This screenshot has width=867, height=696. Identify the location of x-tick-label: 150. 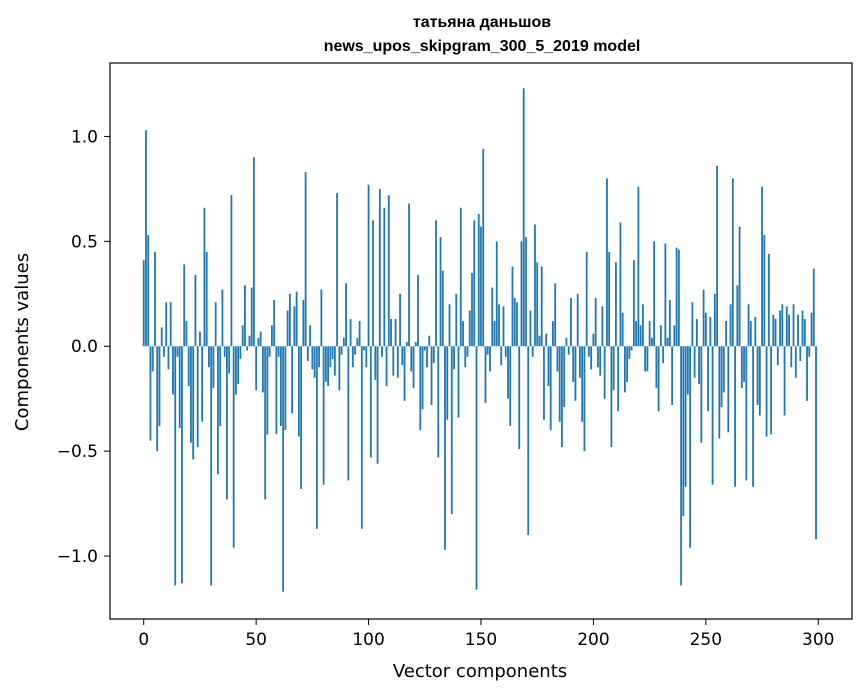
(481, 640).